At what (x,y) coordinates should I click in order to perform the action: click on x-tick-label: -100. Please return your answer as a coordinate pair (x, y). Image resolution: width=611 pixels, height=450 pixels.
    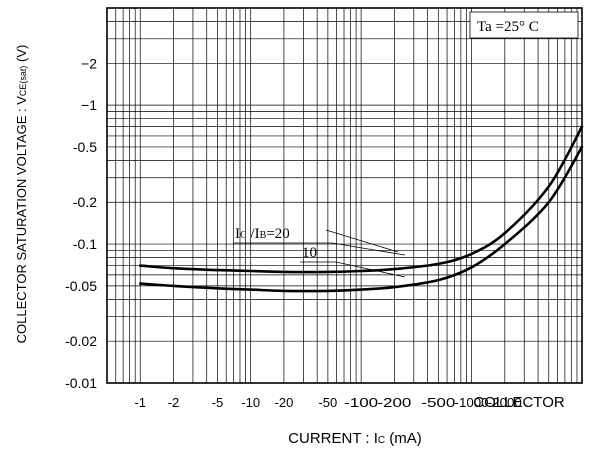
    Looking at the image, I should click on (361, 402).